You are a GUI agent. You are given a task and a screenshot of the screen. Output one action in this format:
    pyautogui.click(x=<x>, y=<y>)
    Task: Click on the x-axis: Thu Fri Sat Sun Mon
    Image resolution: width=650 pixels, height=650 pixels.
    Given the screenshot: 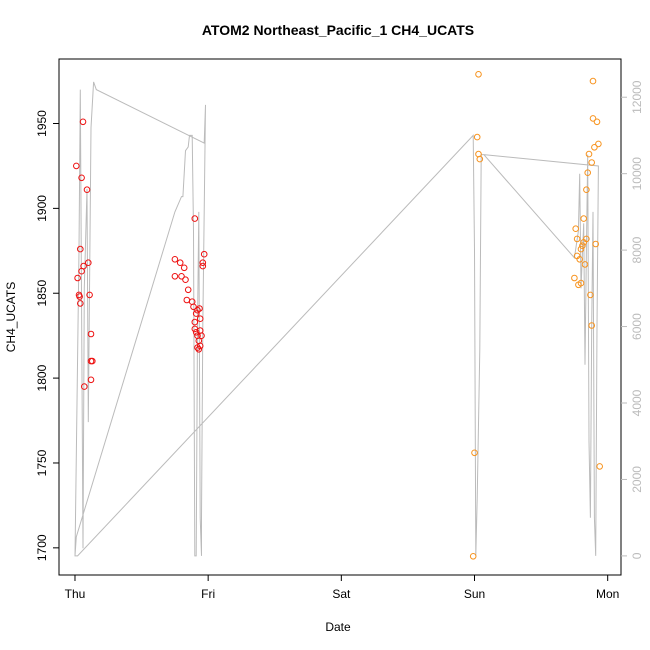 What is the action you would take?
    pyautogui.click(x=342, y=588)
    